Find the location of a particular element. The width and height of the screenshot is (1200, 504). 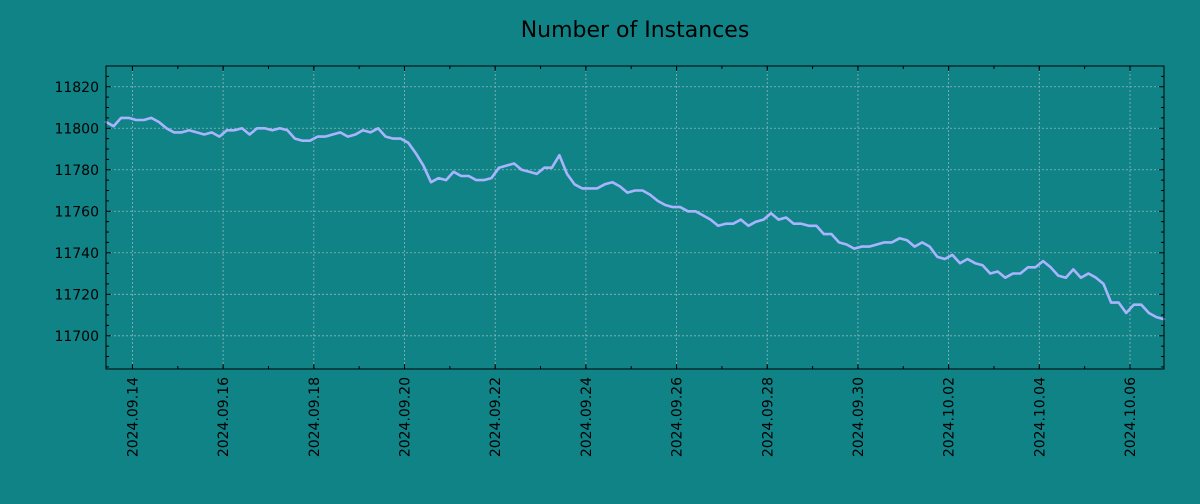

y-tick-label: 11780 is located at coordinates (76, 171).